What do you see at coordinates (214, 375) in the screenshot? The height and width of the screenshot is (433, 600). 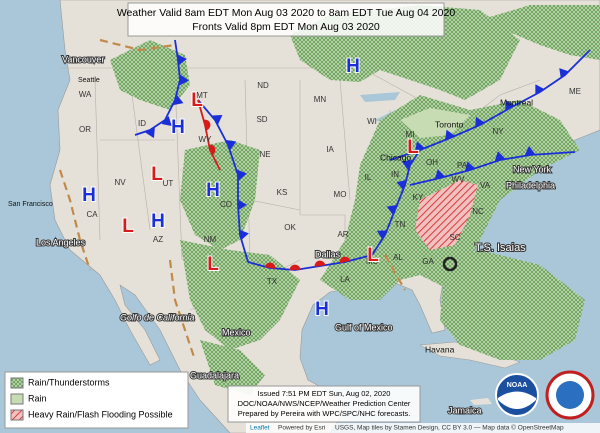 I see `place-label: Guadalajara` at bounding box center [214, 375].